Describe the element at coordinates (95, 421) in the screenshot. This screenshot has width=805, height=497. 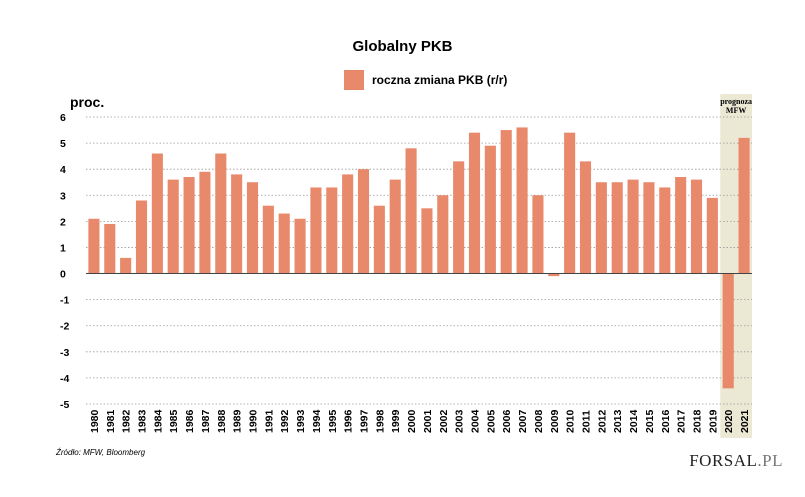
I see `x-tick-label: 1980` at that location.